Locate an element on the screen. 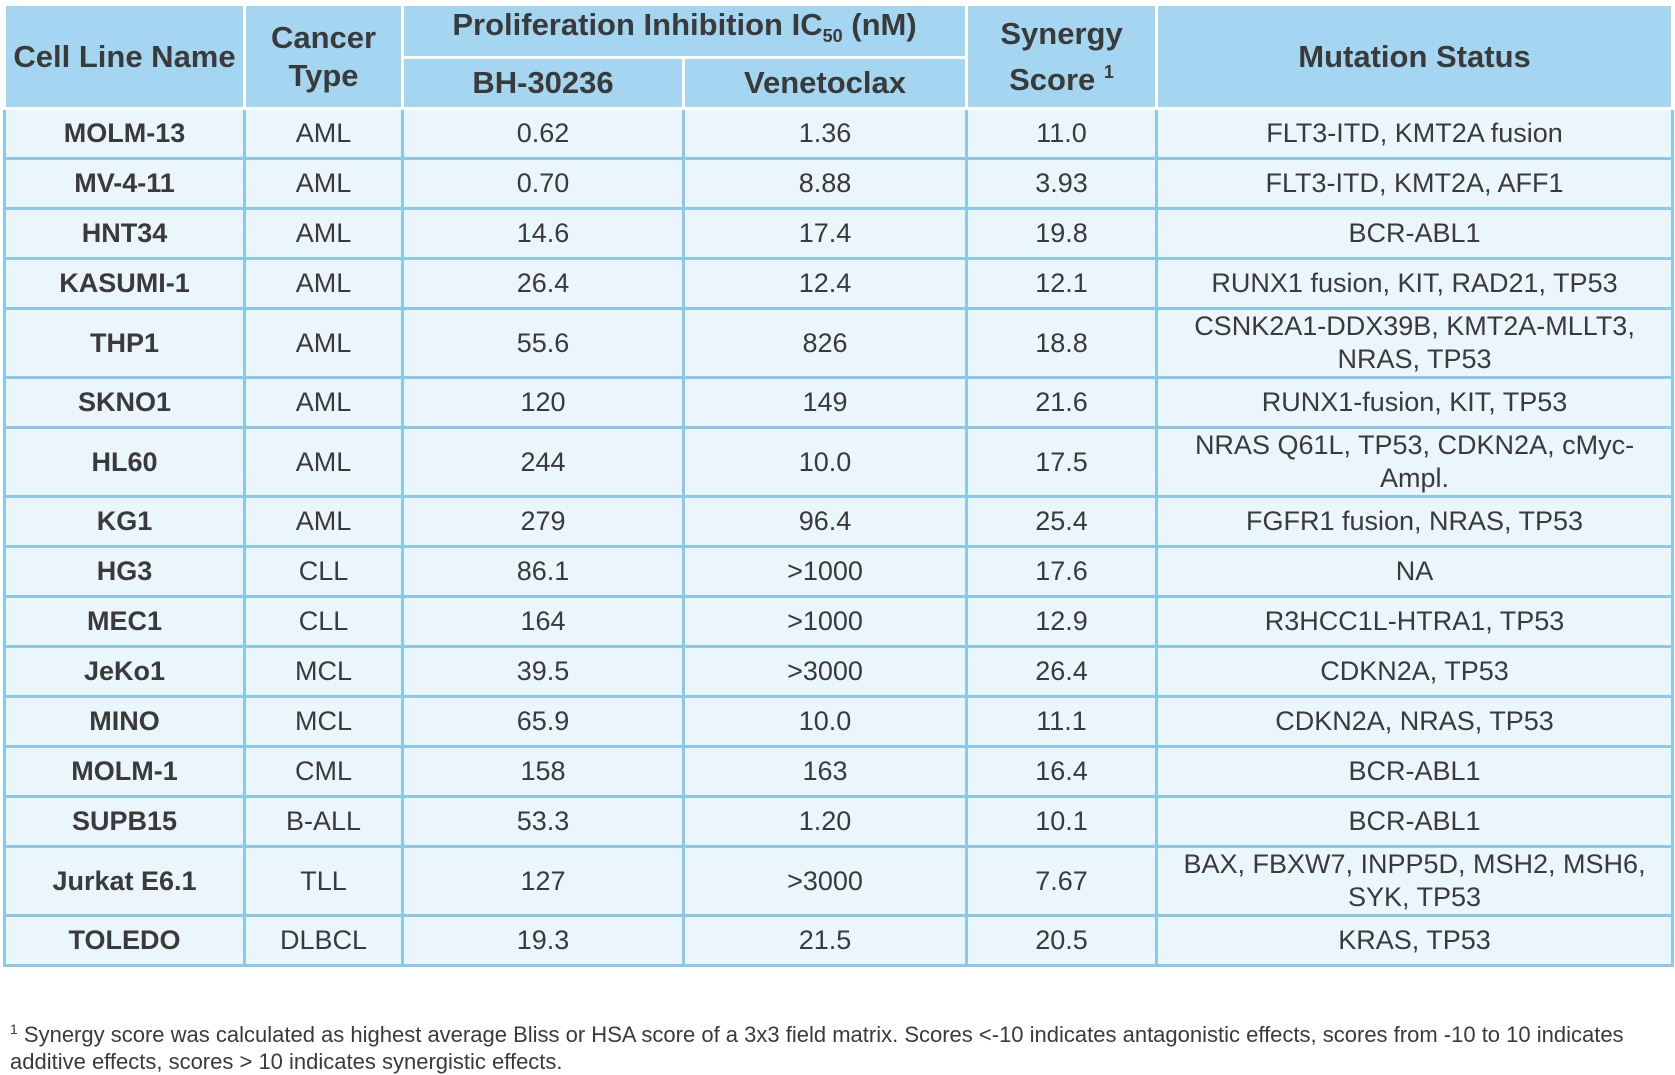 Image resolution: width=1675 pixels, height=1075 pixels. synergy-score-cell: 12.9 is located at coordinates (1062, 621).